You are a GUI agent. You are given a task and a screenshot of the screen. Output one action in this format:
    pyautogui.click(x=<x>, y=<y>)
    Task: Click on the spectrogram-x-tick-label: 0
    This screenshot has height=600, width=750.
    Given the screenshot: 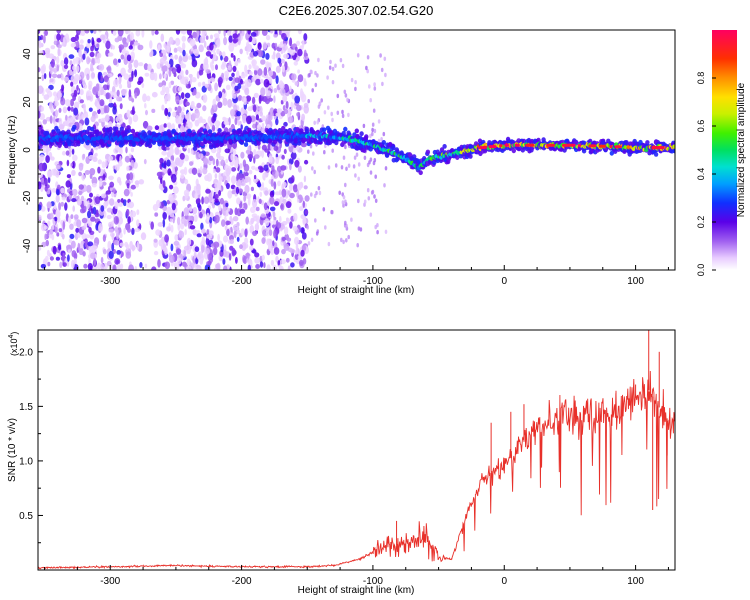 What is the action you would take?
    pyautogui.click(x=504, y=281)
    